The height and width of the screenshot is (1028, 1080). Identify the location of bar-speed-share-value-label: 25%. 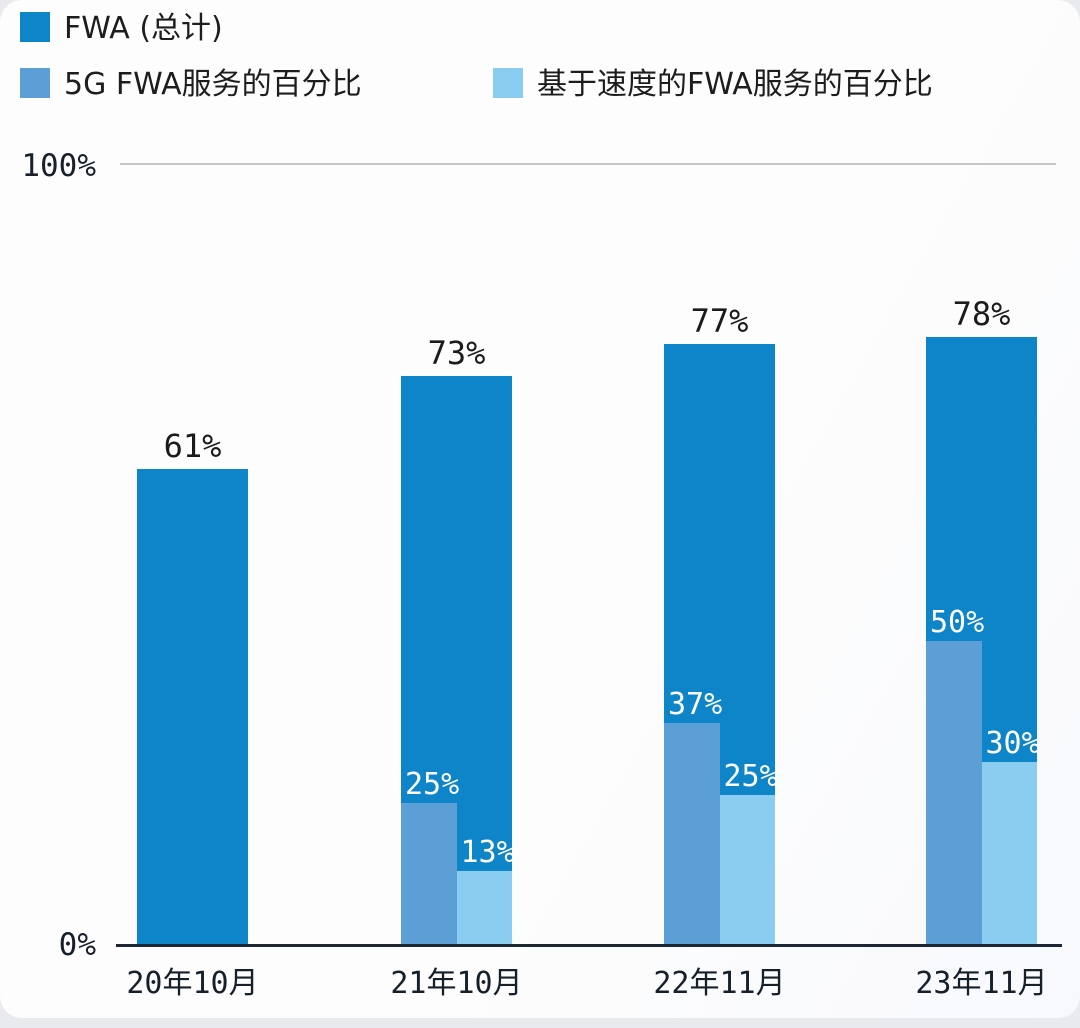
(750, 776).